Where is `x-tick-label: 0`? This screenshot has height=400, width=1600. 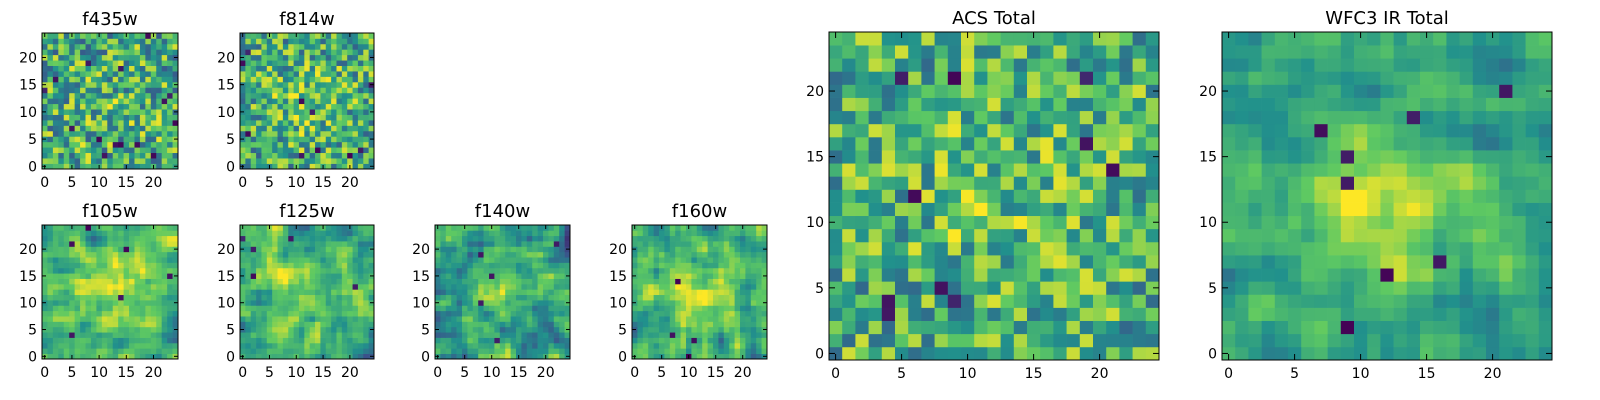
x-tick-label: 0 is located at coordinates (242, 183).